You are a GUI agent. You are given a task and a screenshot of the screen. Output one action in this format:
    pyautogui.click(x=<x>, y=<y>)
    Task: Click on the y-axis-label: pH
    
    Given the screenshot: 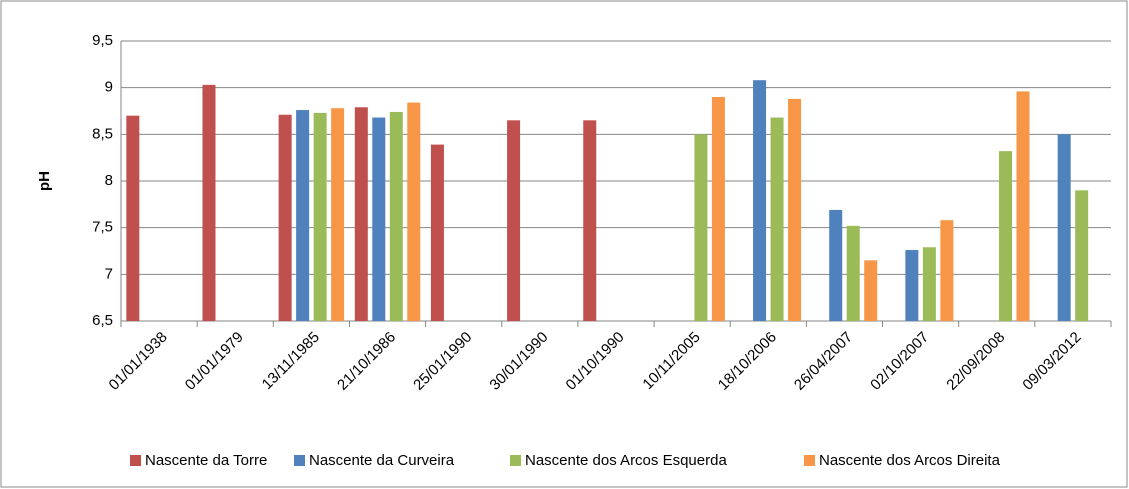 What is the action you would take?
    pyautogui.click(x=44, y=181)
    